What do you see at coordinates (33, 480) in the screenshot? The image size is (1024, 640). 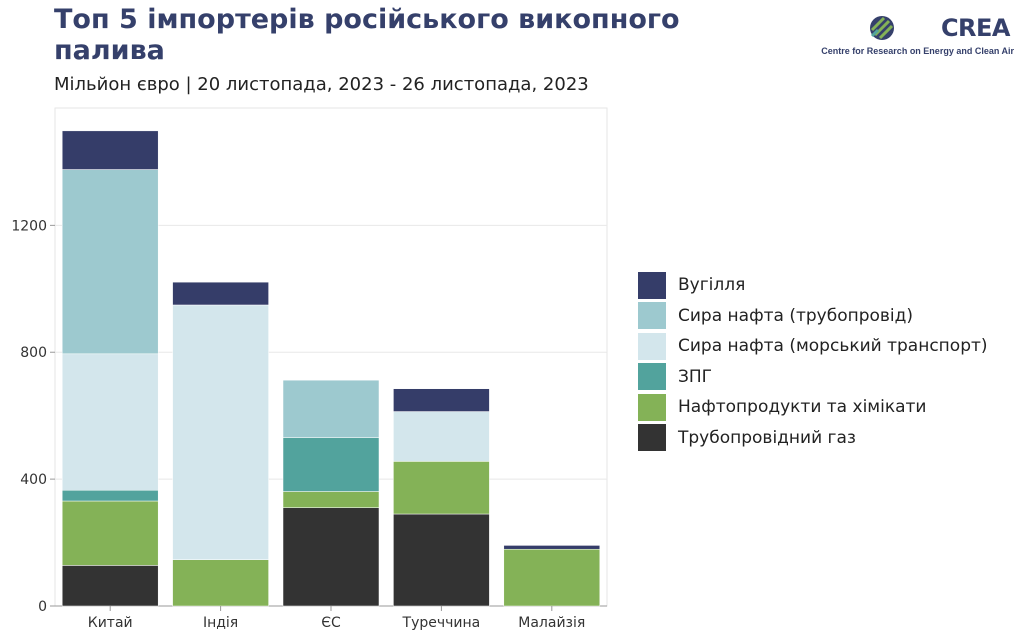 I see `y-tick-label: 400` at bounding box center [33, 480].